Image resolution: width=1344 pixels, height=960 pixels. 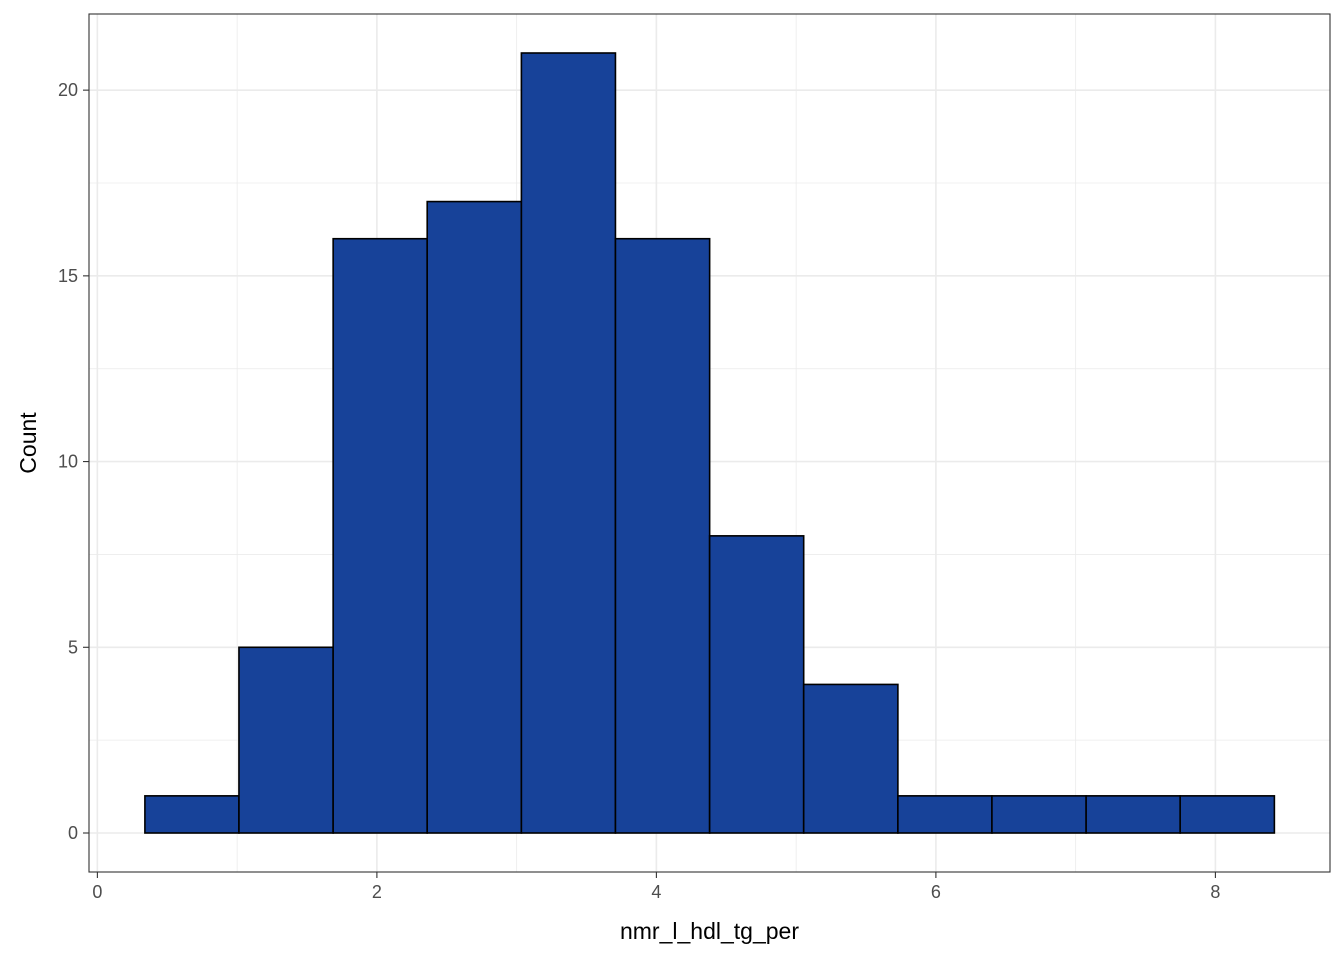 What do you see at coordinates (73, 647) in the screenshot?
I see `y-tick-label: 5` at bounding box center [73, 647].